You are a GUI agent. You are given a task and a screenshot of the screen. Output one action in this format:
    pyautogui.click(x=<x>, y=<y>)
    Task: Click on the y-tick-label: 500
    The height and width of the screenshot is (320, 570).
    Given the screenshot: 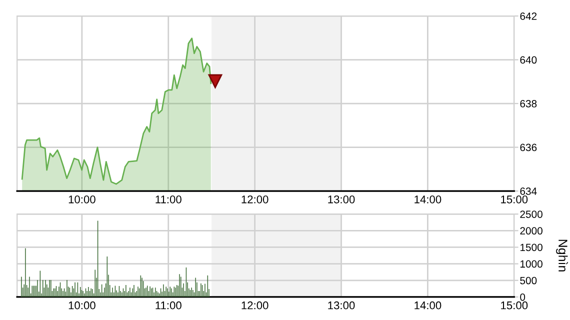 What is the action you would take?
    pyautogui.click(x=528, y=280)
    